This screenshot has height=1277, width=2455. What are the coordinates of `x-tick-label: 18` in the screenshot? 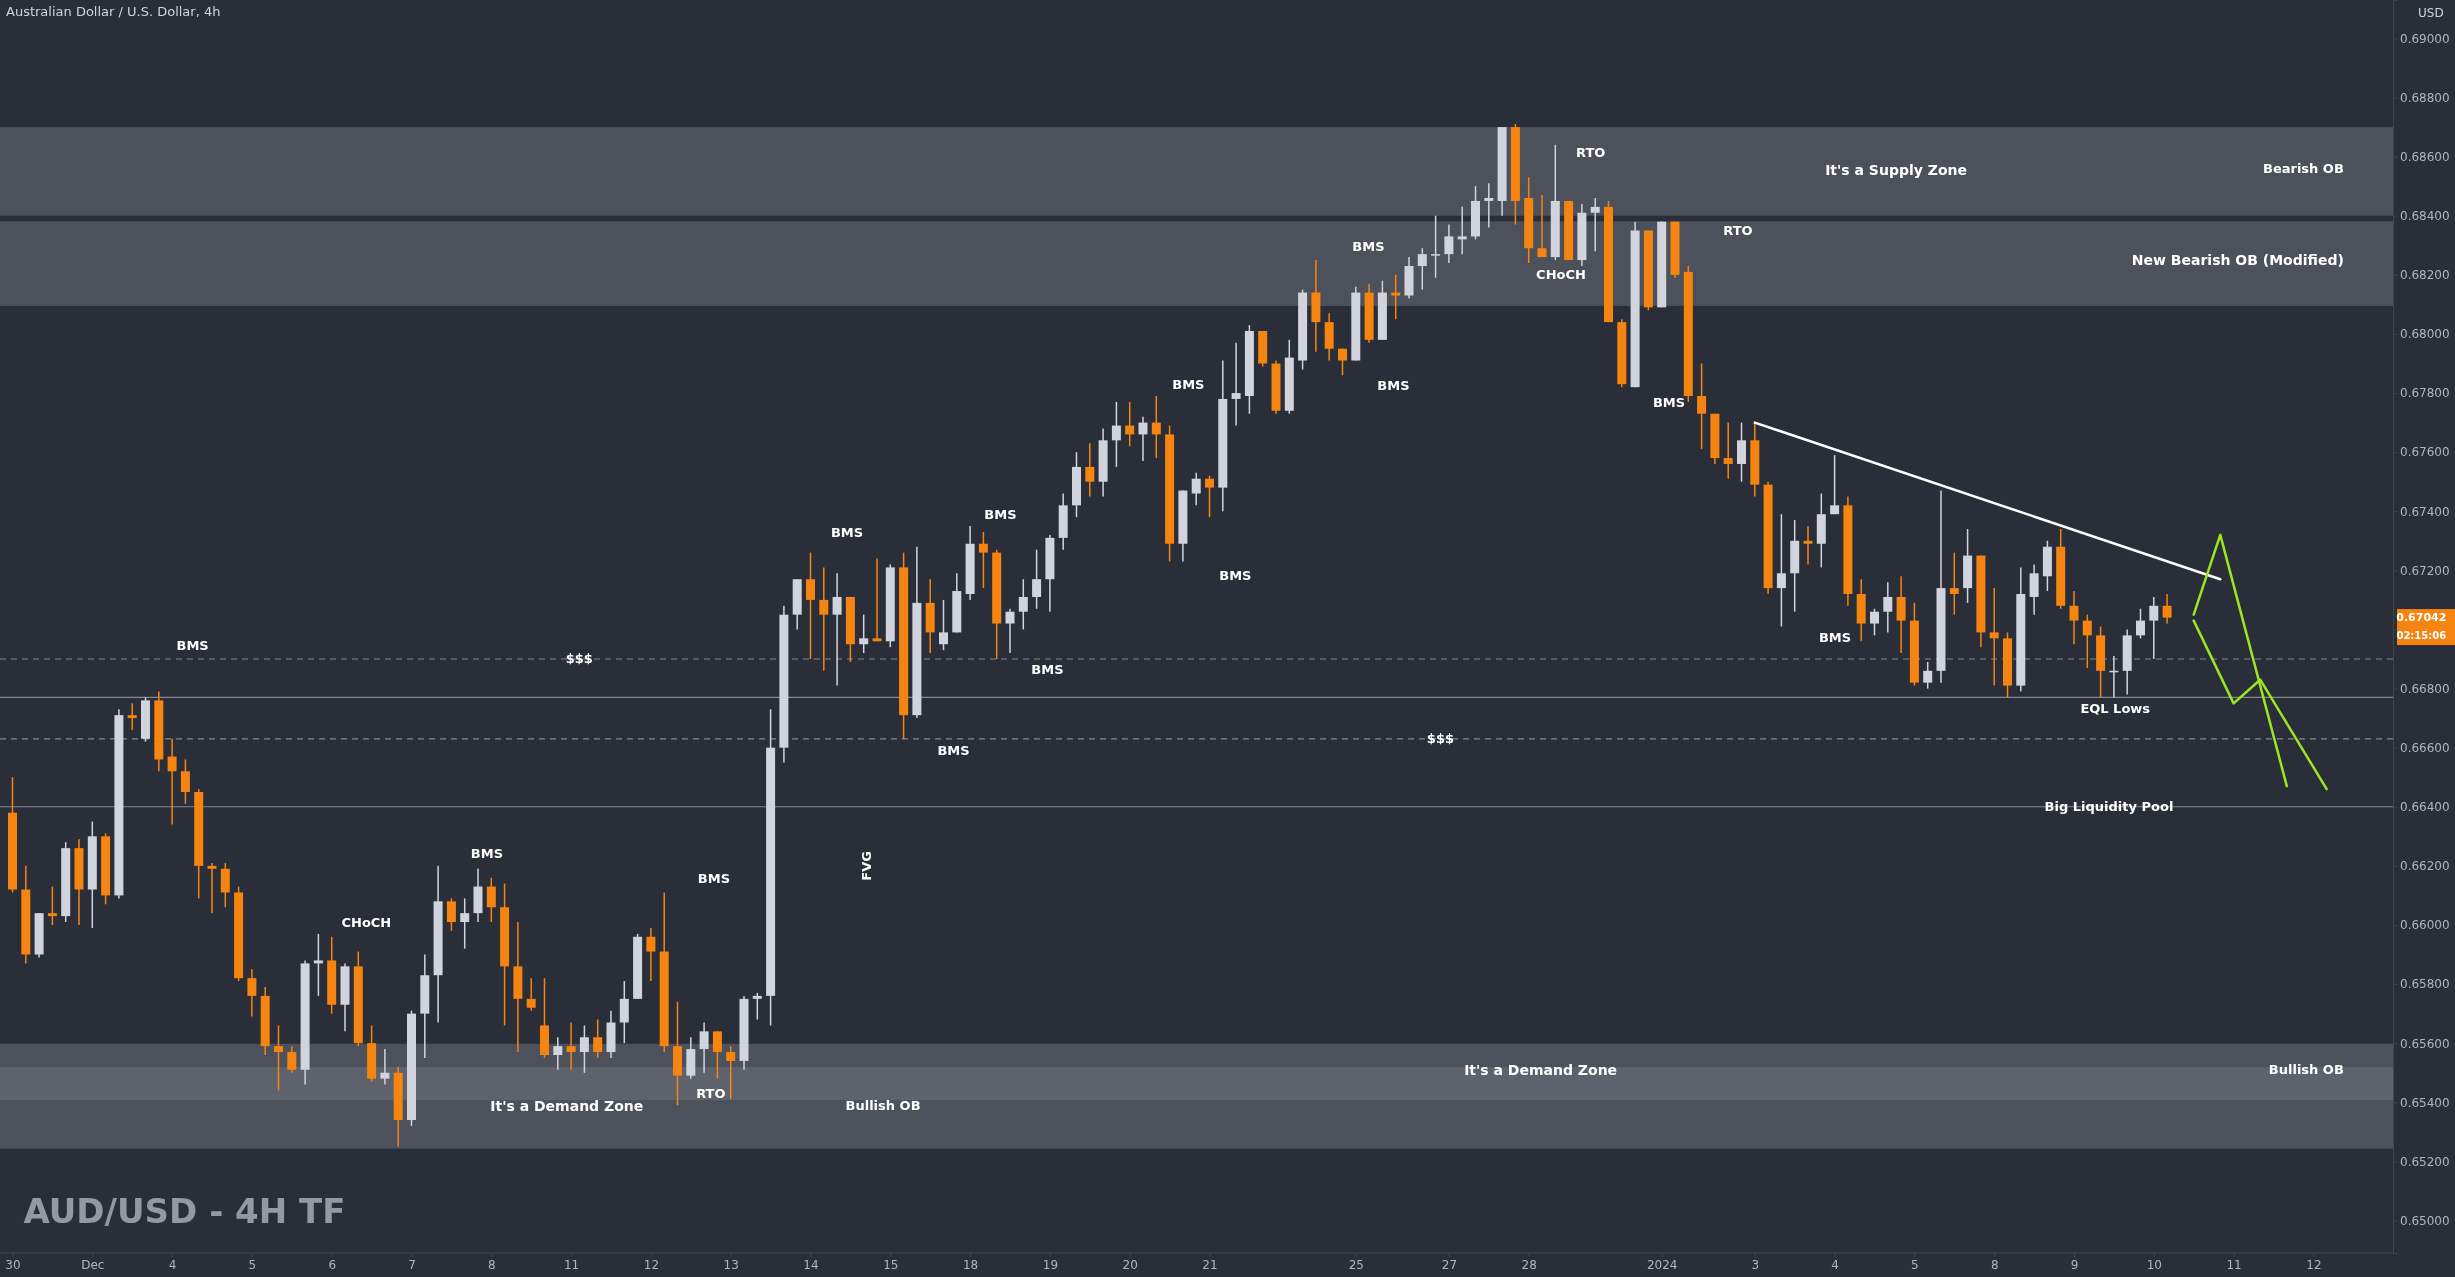 It's located at (970, 1264).